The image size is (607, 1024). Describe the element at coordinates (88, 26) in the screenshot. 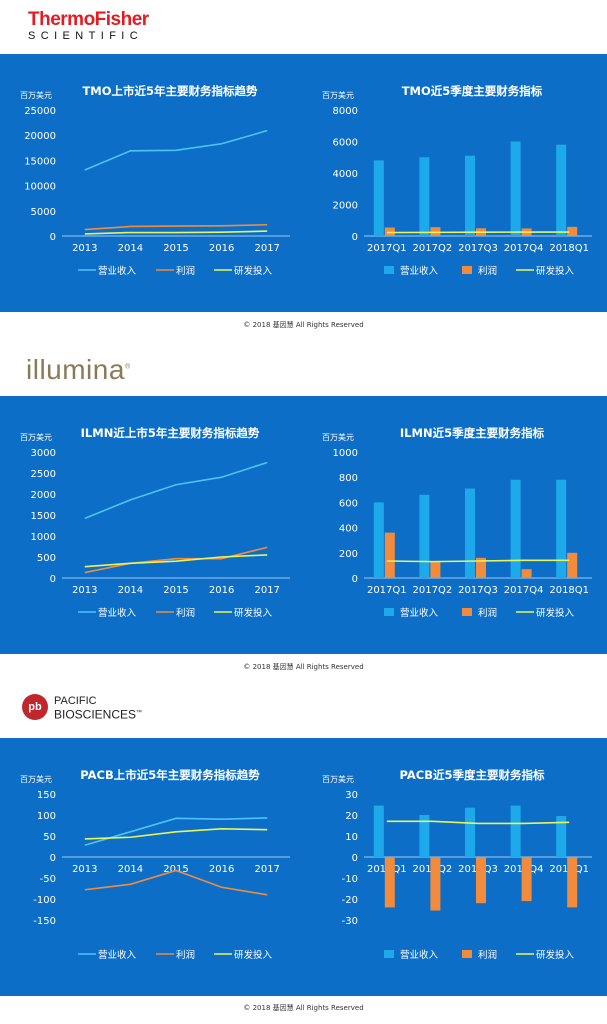

I see `thermofisher-logo: ThermoFisher SCIENTIFIC` at that location.